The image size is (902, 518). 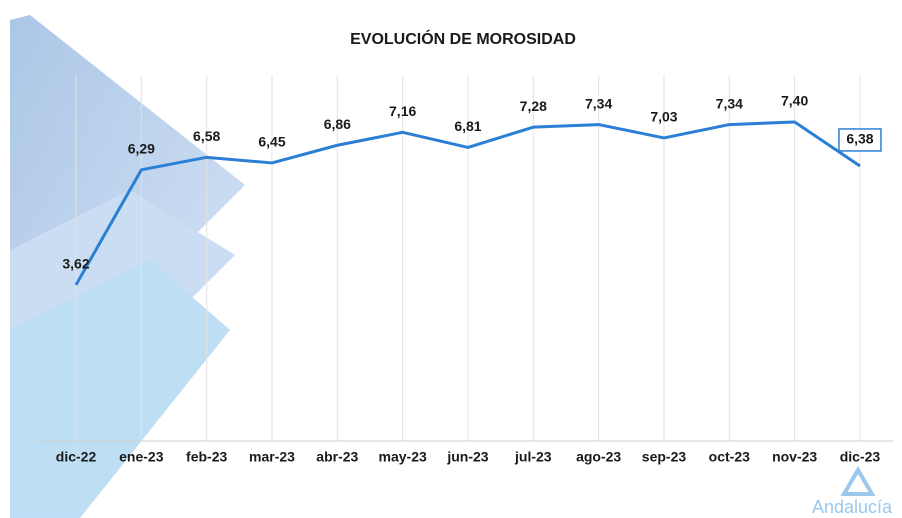 I want to click on x-tick-label: jun-23, so click(x=467, y=457).